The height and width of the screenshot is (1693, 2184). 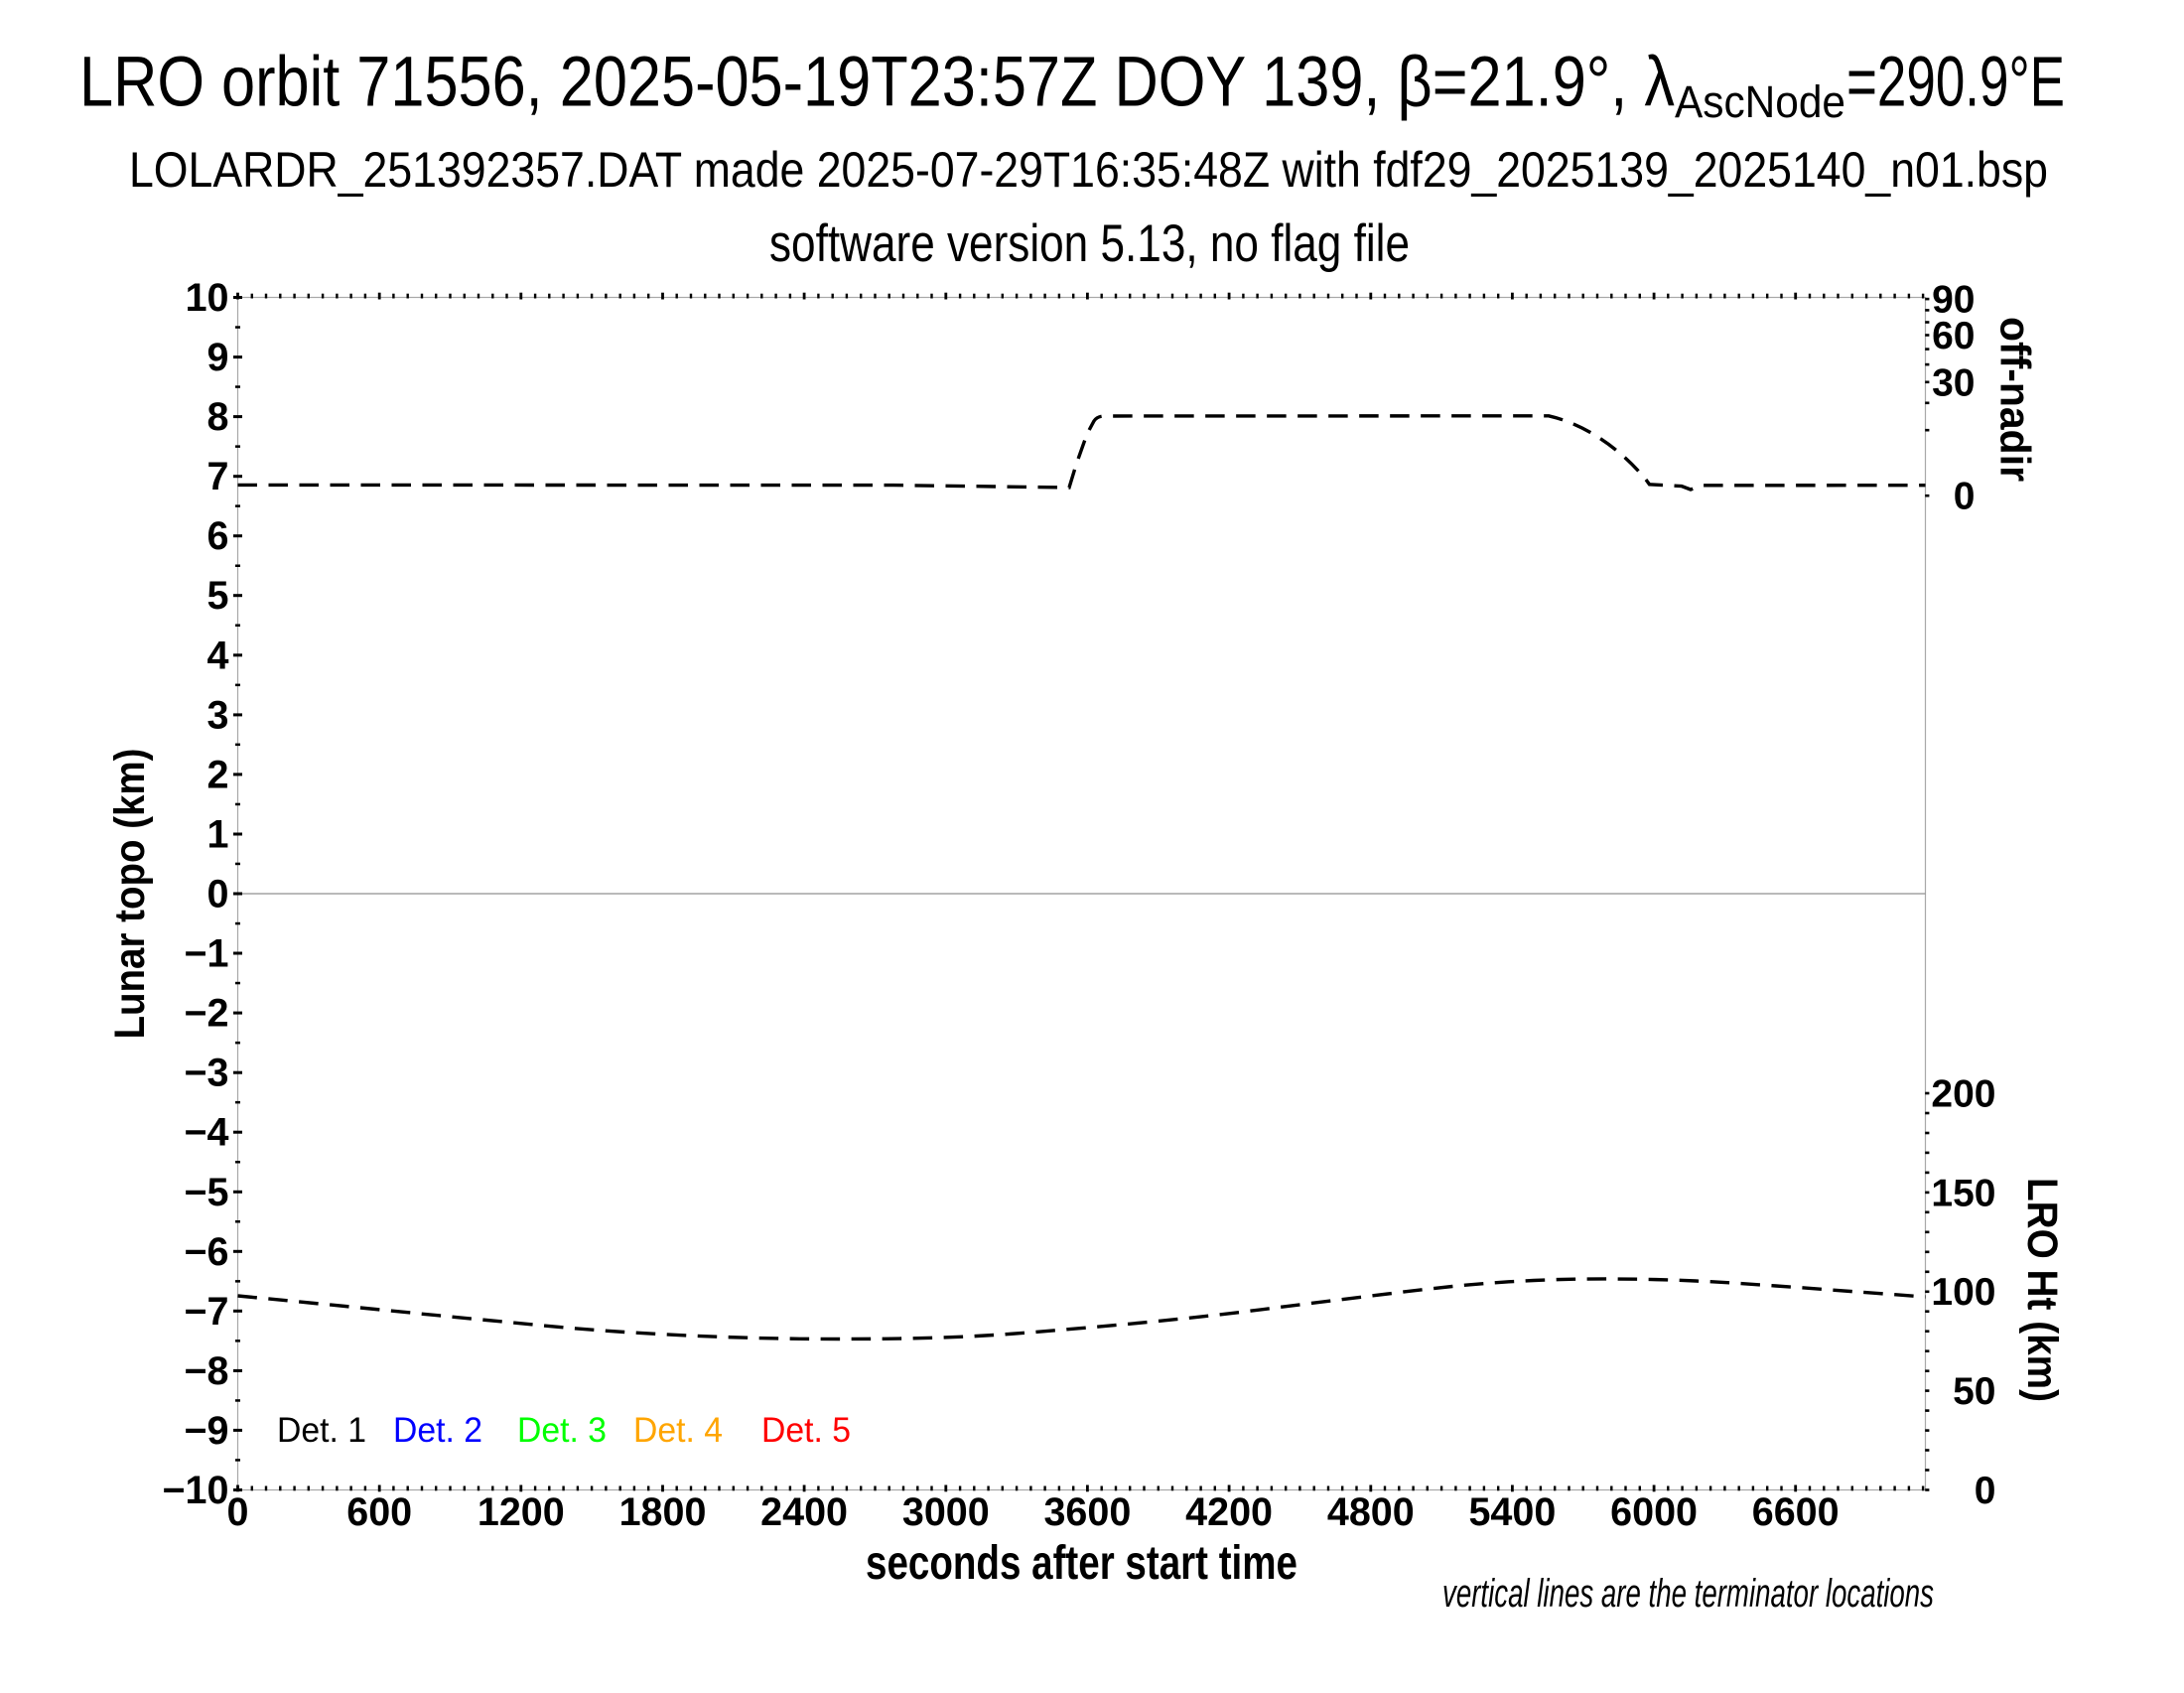 What do you see at coordinates (206, 1431) in the screenshot?
I see `svg-text: −9` at bounding box center [206, 1431].